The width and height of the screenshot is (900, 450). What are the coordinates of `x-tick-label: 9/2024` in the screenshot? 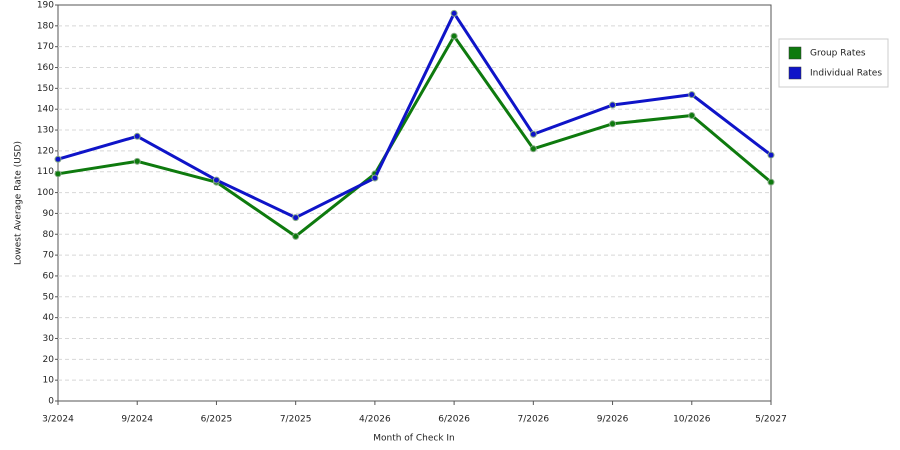 It's located at (137, 420).